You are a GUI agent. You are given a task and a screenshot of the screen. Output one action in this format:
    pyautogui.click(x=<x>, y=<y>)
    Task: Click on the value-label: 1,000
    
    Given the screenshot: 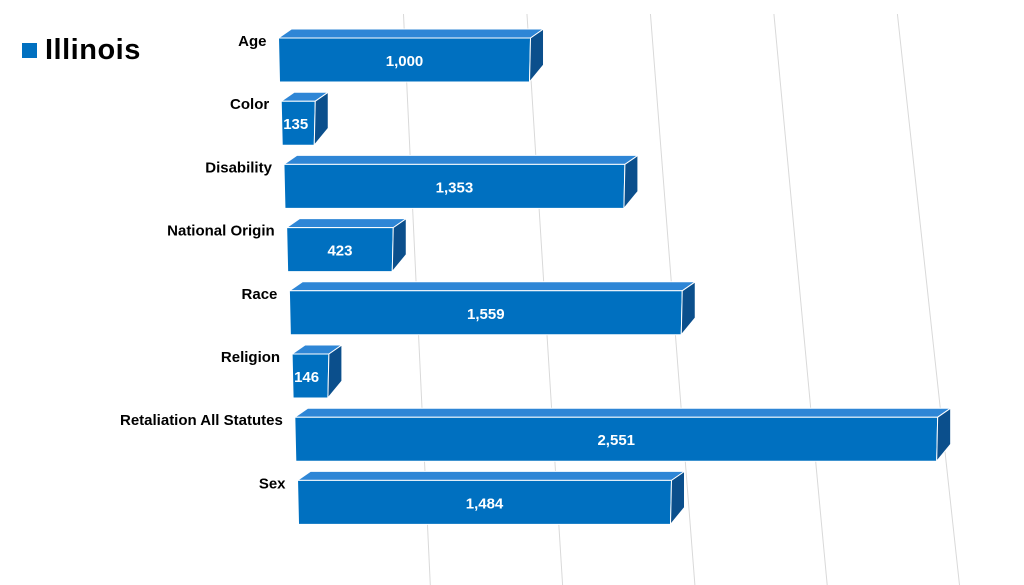 What is the action you would take?
    pyautogui.click(x=405, y=61)
    